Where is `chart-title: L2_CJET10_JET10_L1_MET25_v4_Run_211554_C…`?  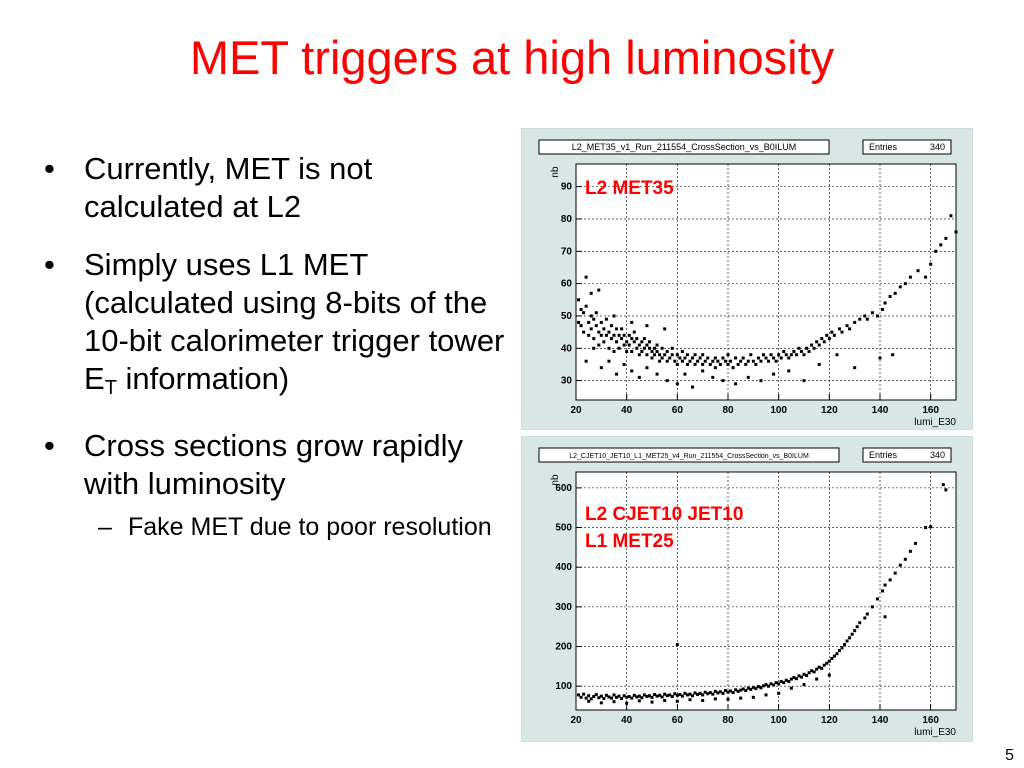
chart-title: L2_CJET10_JET10_L1_MET25_v4_Run_211554_C… is located at coordinates (689, 456).